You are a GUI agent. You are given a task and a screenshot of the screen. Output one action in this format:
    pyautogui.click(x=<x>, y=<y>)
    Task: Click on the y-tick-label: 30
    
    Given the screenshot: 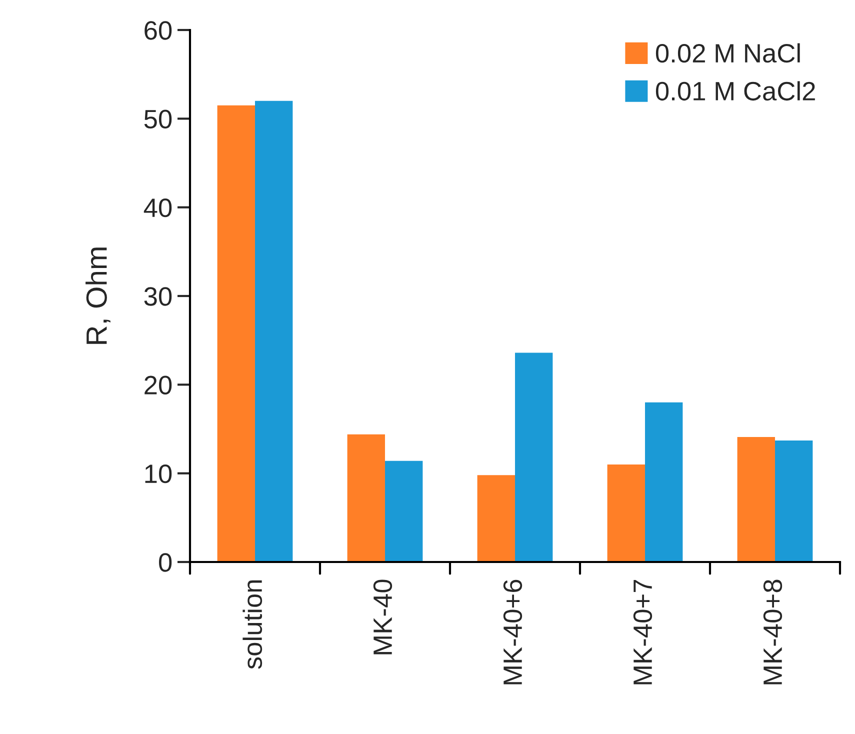 What is the action you would take?
    pyautogui.click(x=158, y=296)
    